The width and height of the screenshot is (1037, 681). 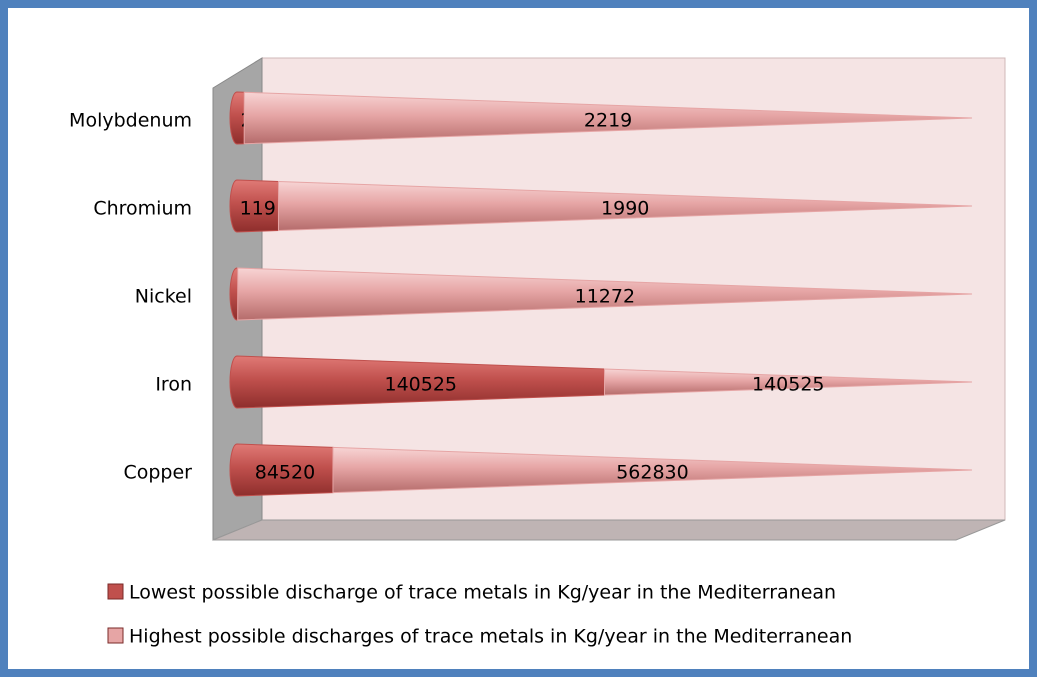 I want to click on data-label: 119, so click(x=258, y=209).